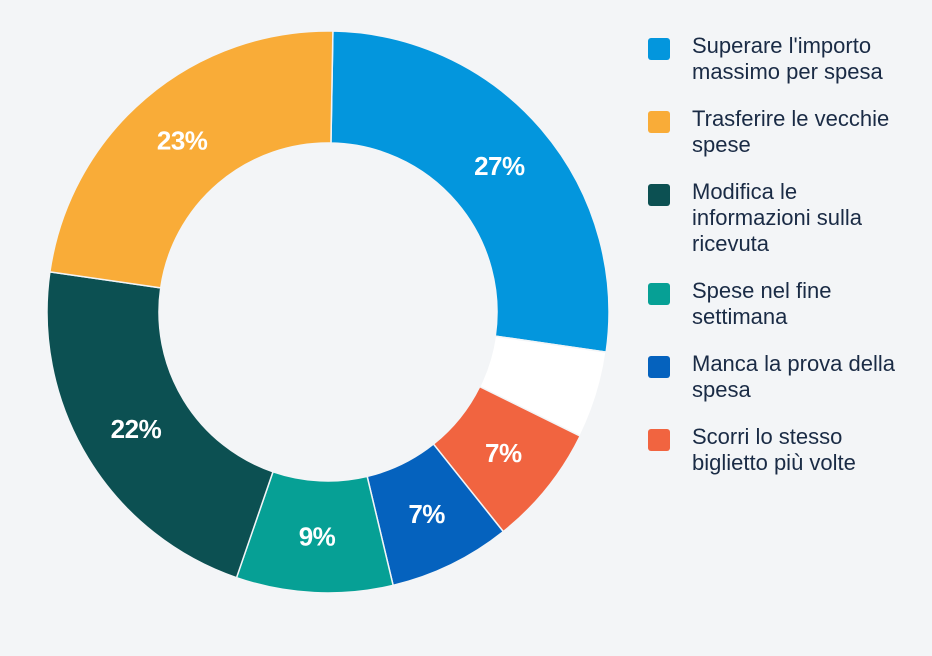  I want to click on legend-label: Spese nel fine settimana, so click(762, 303).